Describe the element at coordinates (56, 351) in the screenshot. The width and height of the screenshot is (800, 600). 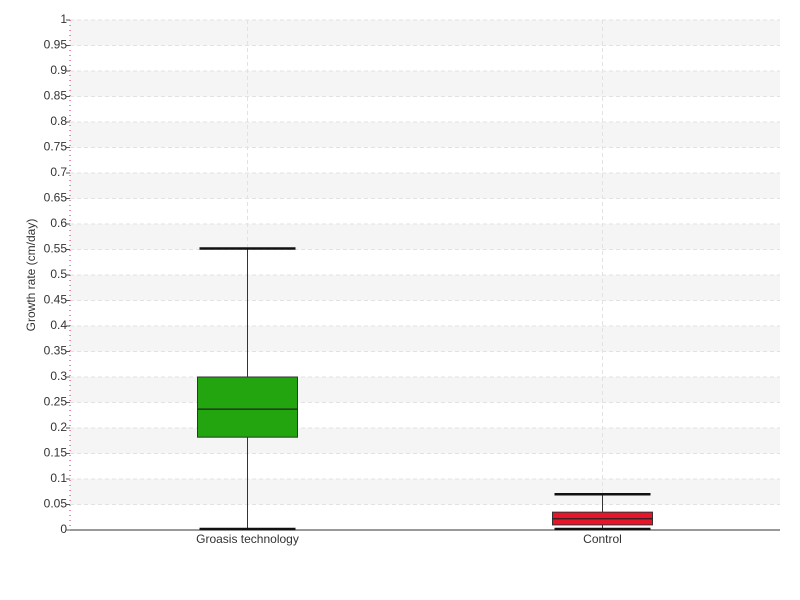
I see `y-tick-label: 0.35` at that location.